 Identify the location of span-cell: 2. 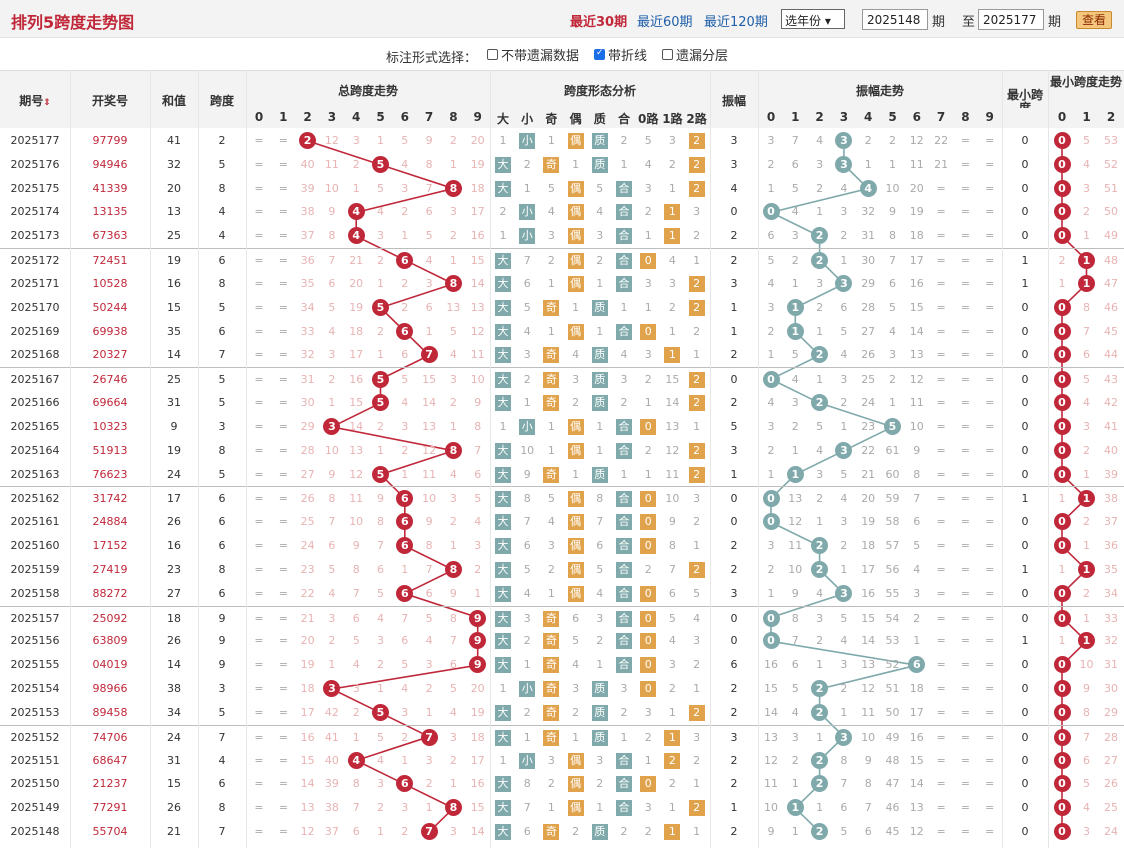
(222, 140).